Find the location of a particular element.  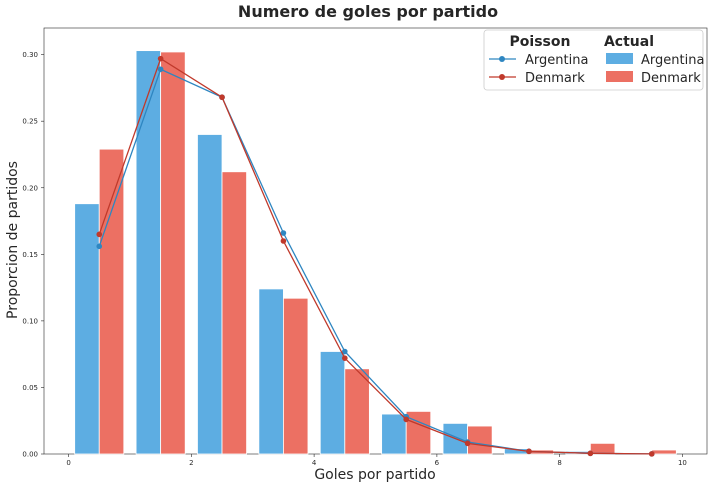

y-tick-label: 0.20 is located at coordinates (30, 188).